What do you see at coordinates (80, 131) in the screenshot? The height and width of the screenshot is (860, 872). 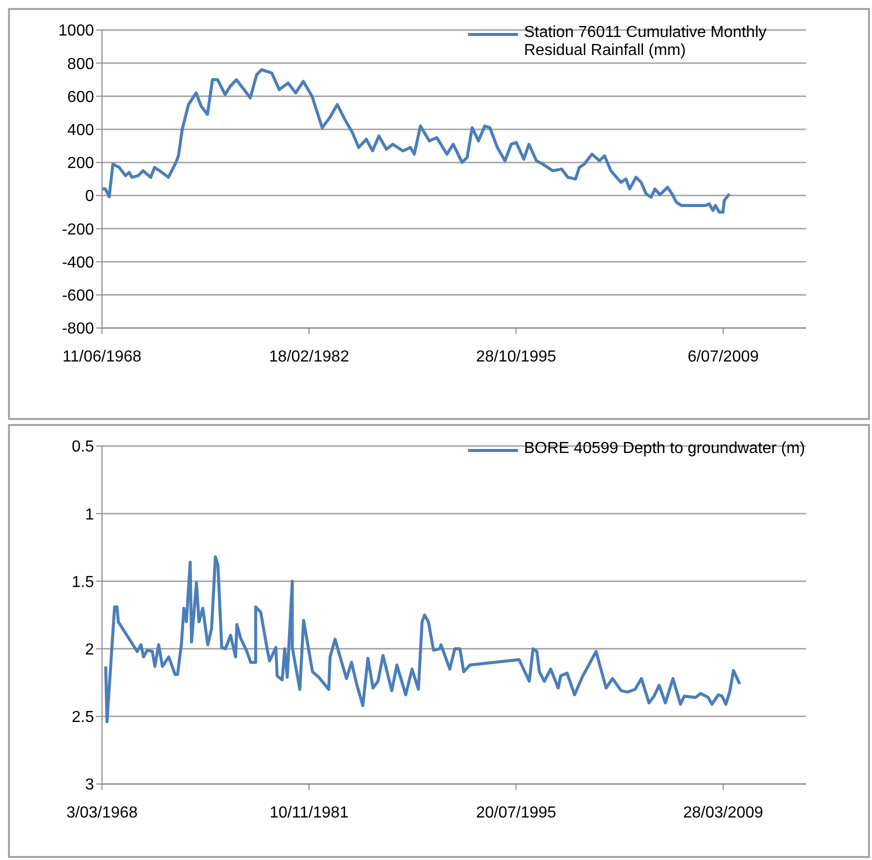 I see `y-tick-label: 400` at bounding box center [80, 131].